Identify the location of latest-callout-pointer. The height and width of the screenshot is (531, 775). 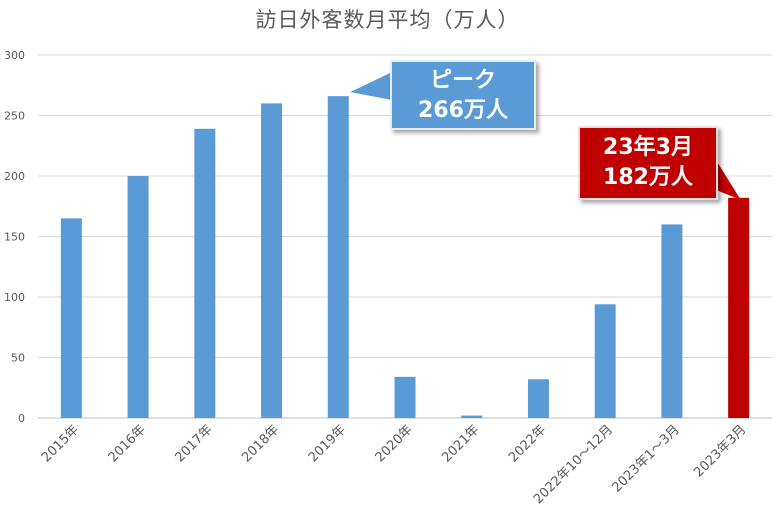
(728, 180).